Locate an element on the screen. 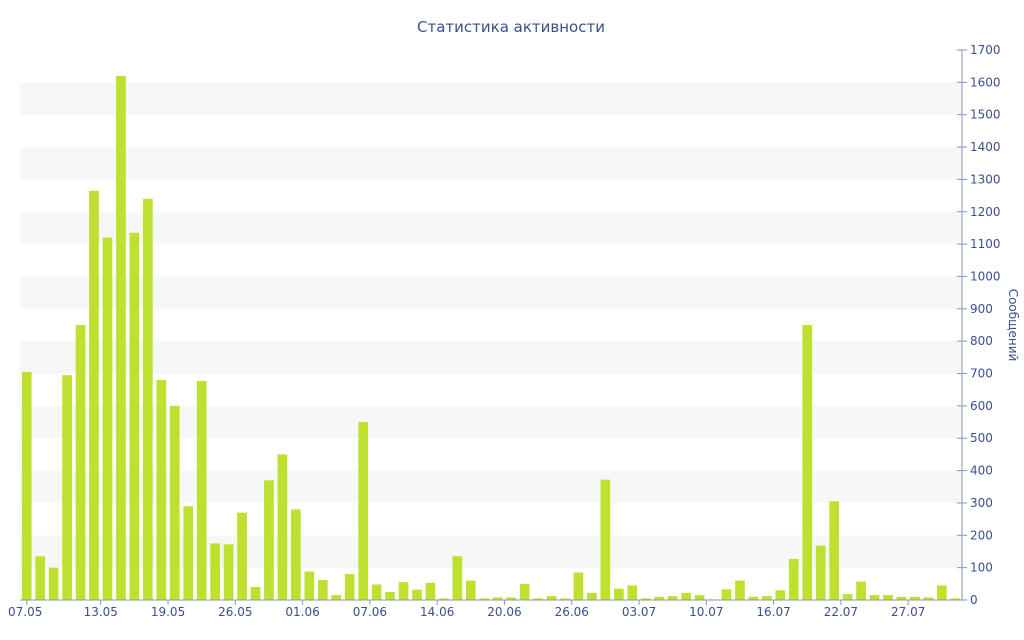  y-tick-label: 900 is located at coordinates (981, 309).